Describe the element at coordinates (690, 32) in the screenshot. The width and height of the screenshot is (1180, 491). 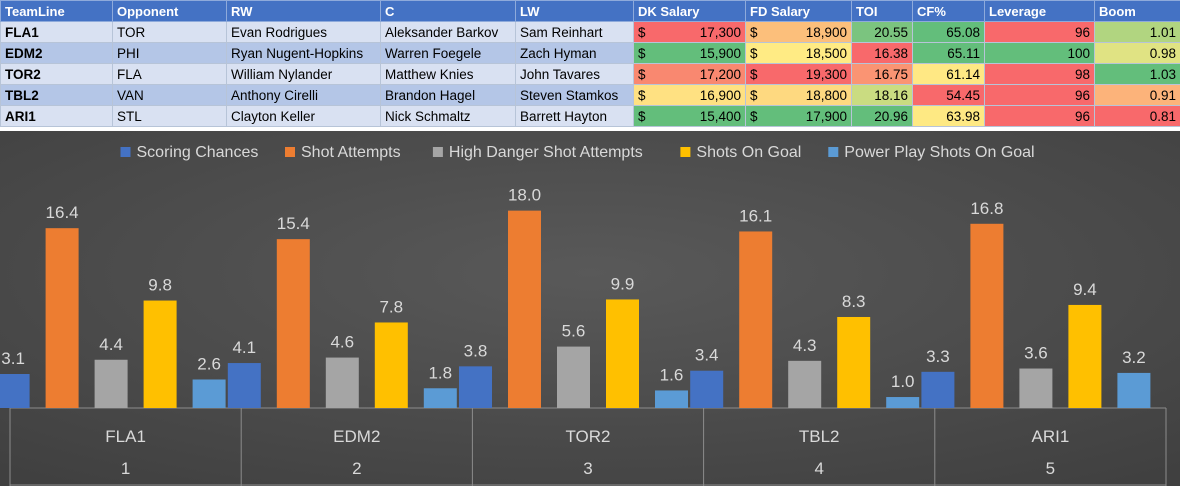
I see `cell-dk-salary: $17,300` at that location.